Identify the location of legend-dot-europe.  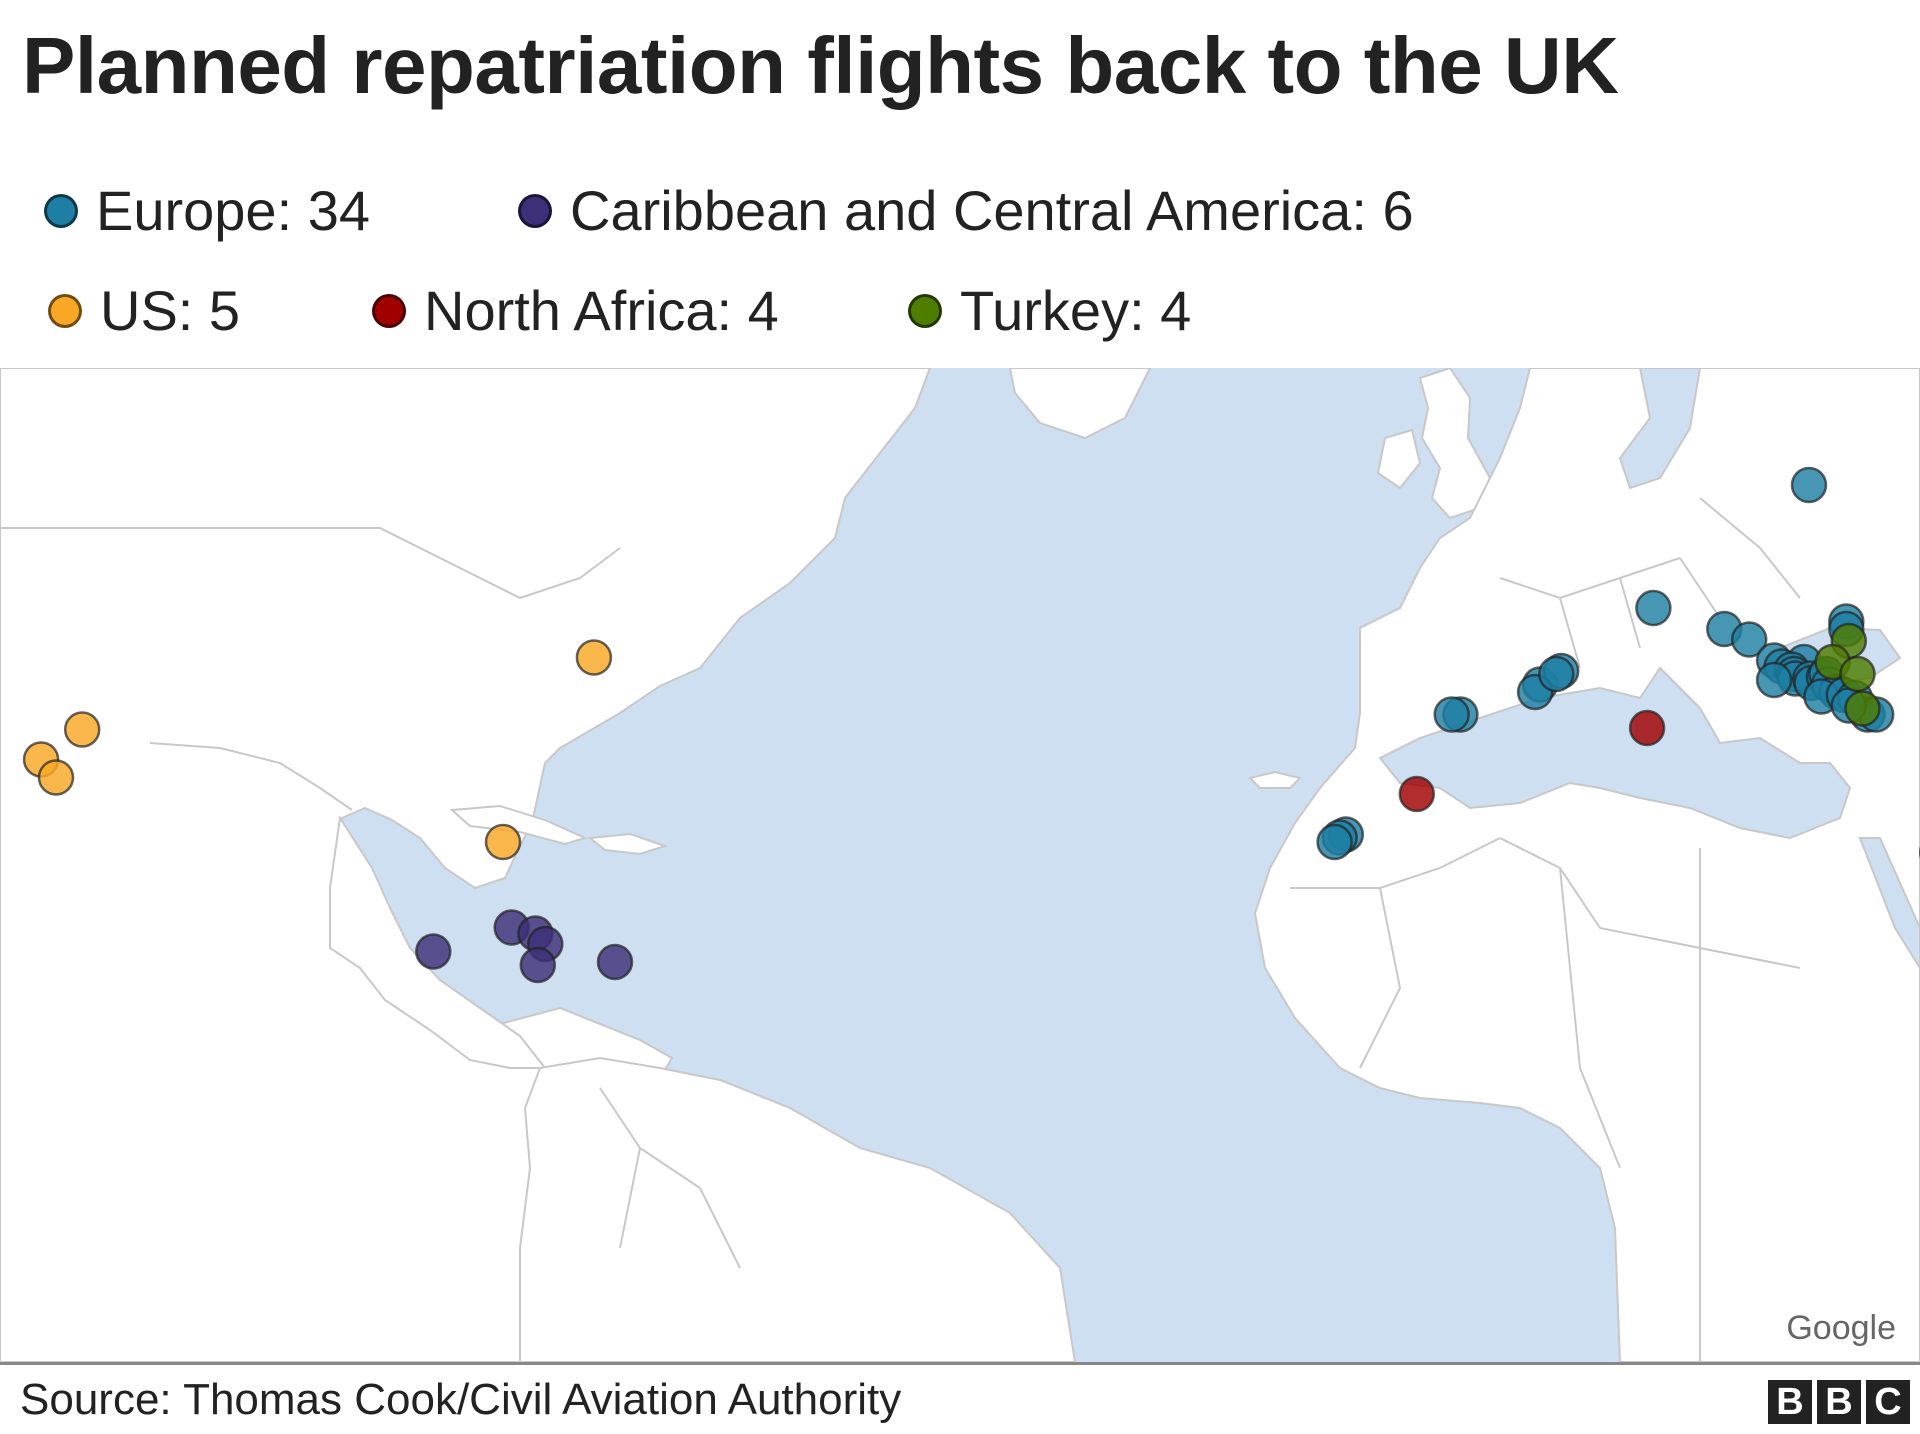
(61, 210).